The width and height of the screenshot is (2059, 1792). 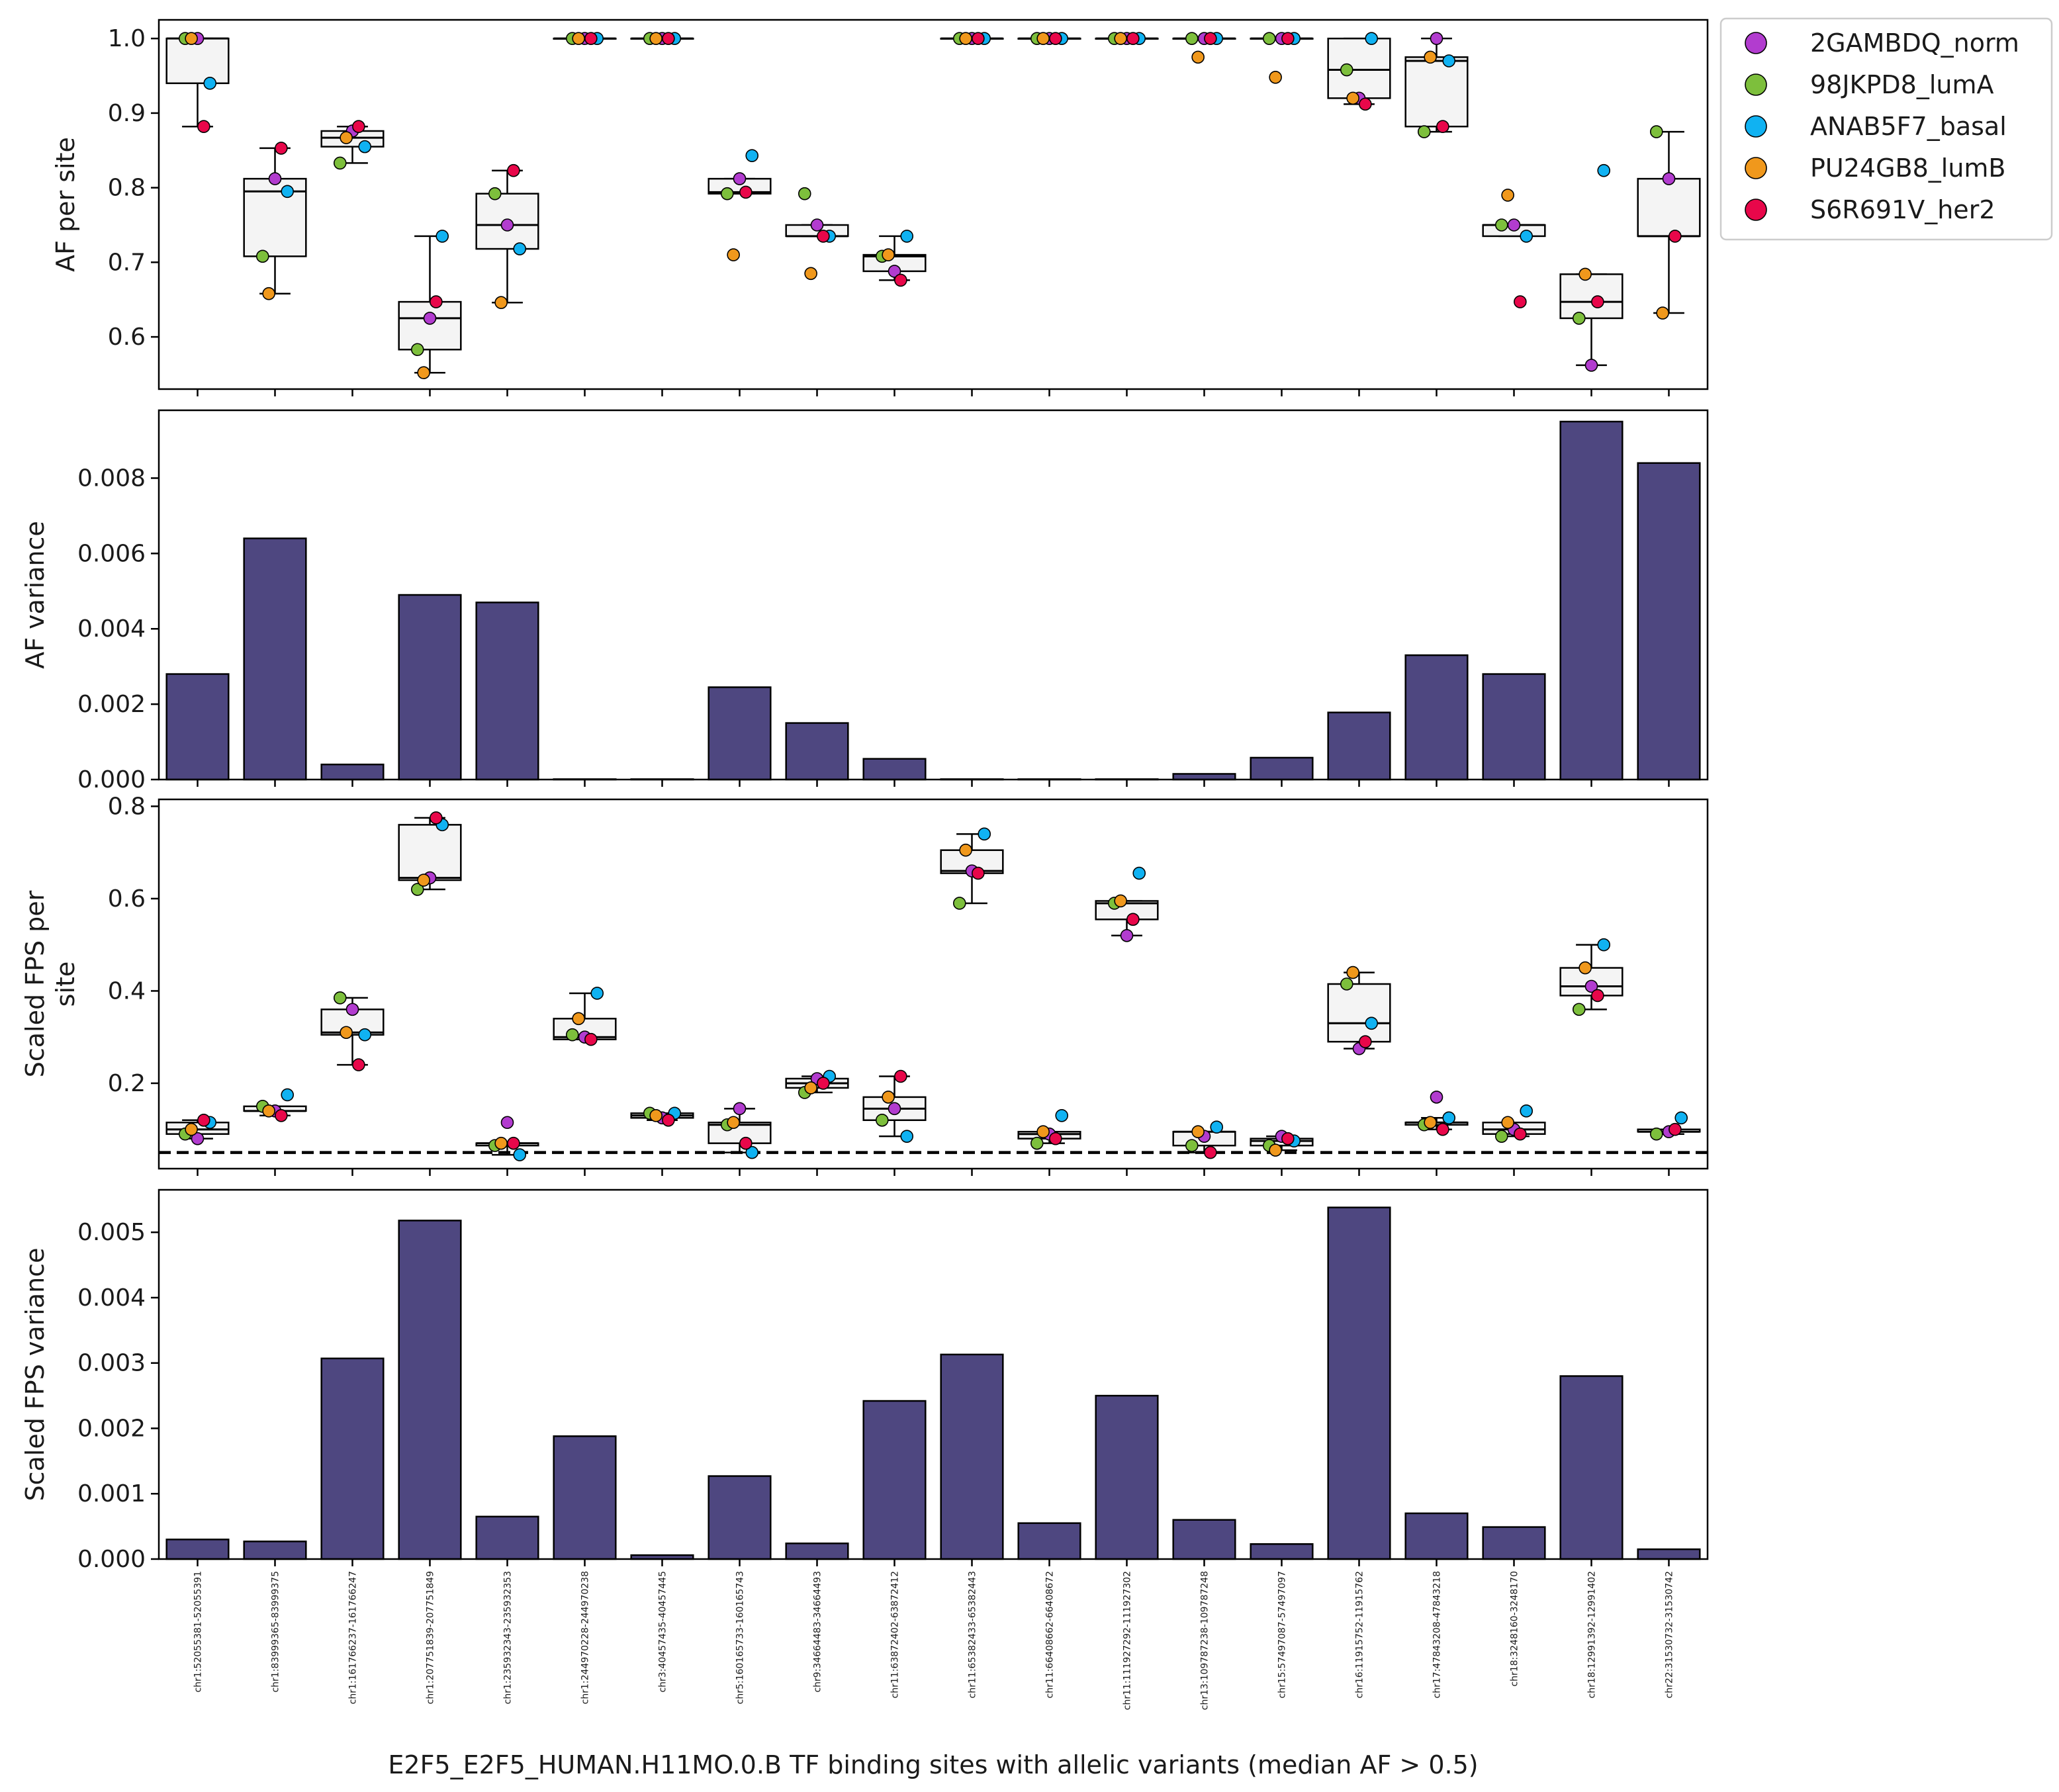 I want to click on y-tick-label: 0.004, so click(x=111, y=629).